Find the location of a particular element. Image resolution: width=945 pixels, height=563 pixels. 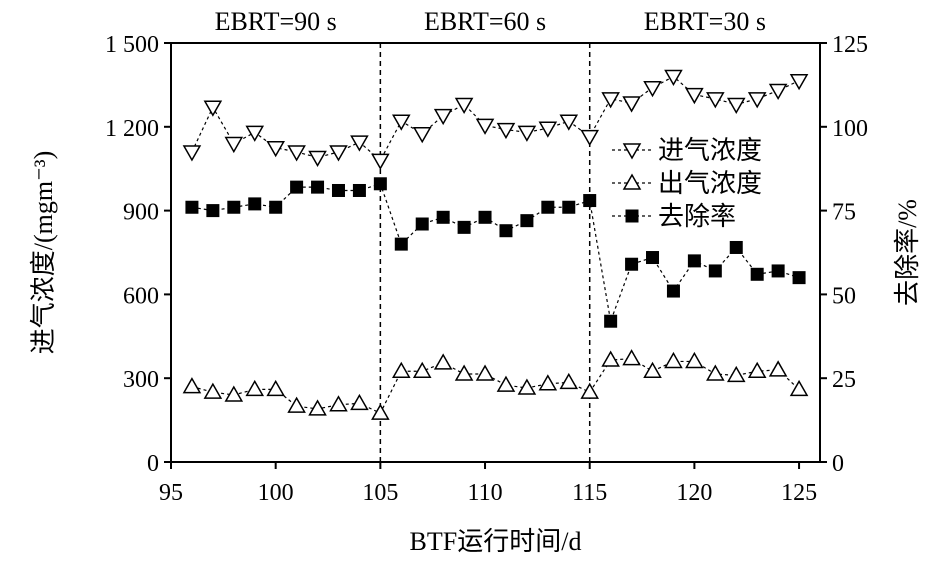

legend-label: 去除率 is located at coordinates (697, 216).